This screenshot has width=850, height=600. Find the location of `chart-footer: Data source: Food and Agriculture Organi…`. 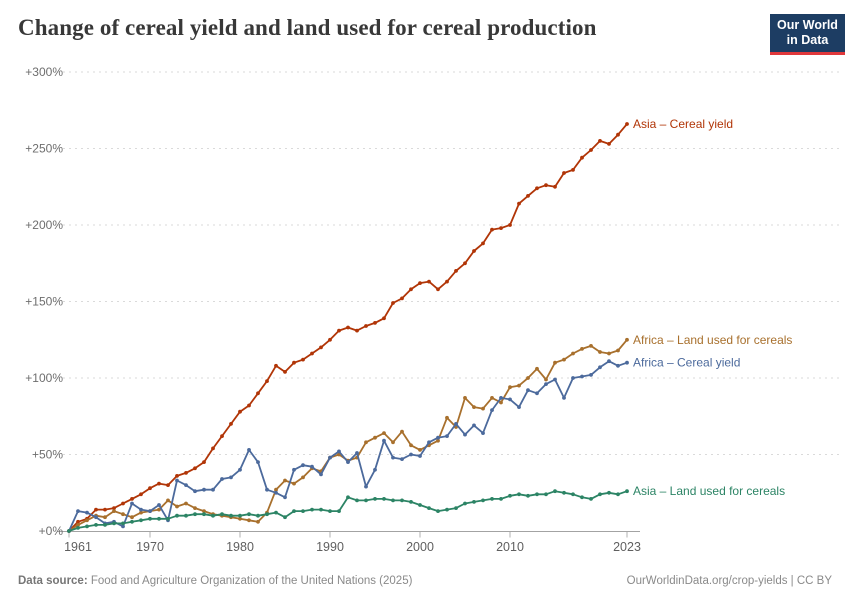

chart-footer: Data source: Food and Agriculture Organi… is located at coordinates (425, 581).